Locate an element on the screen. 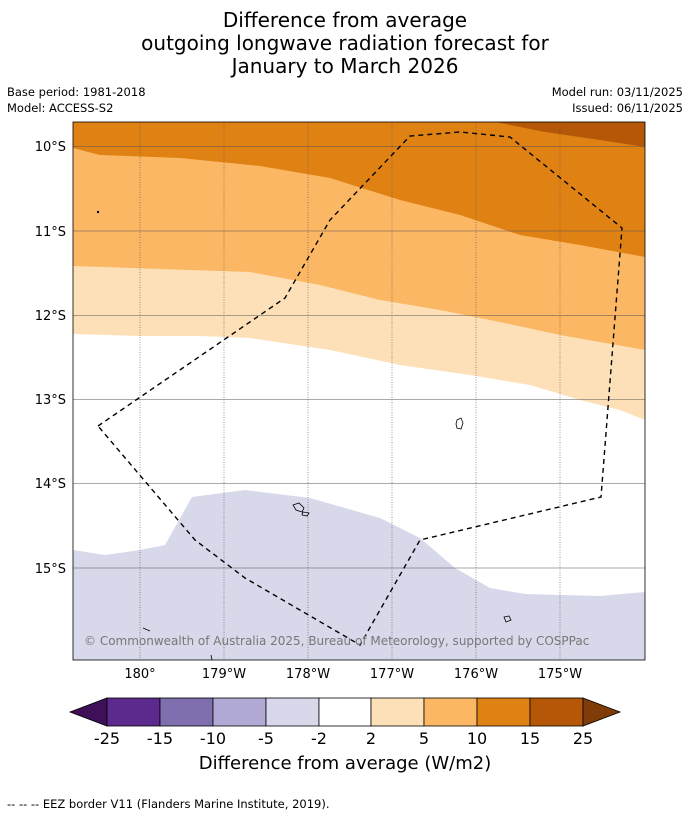 This screenshot has height=816, width=690. lat-tick-11s: 11°S is located at coordinates (50, 232).